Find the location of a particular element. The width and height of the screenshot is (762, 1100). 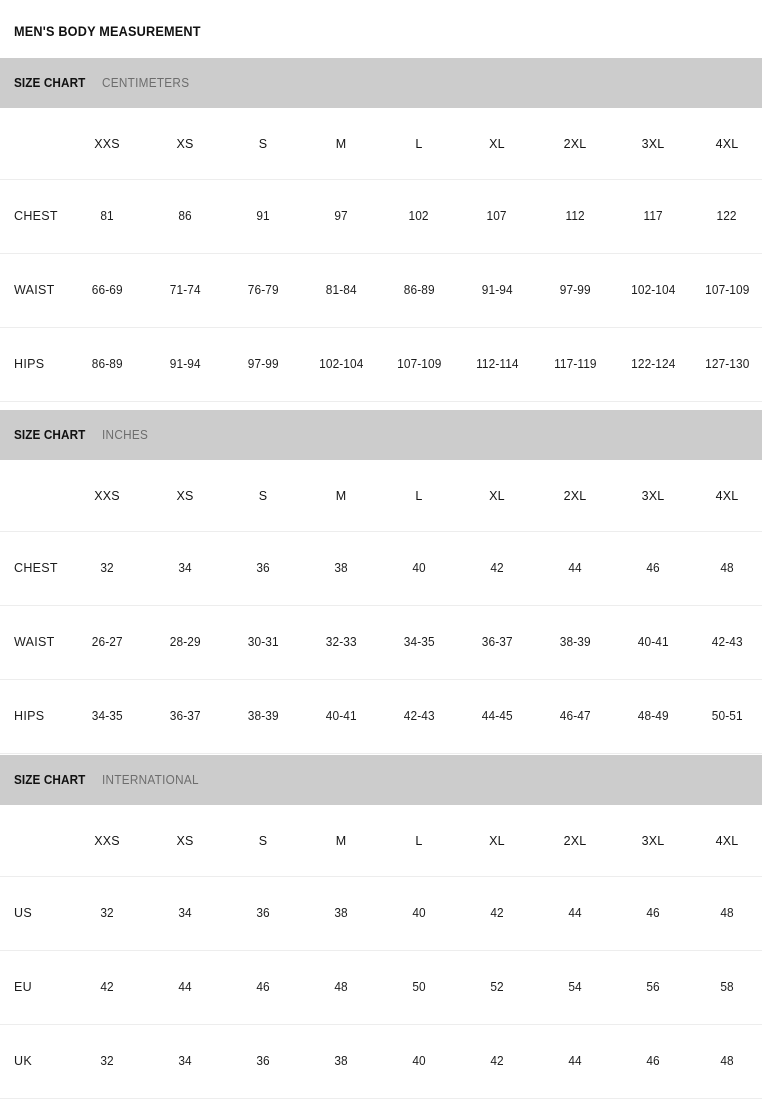

measurement-value: 107-109 is located at coordinates (419, 364).